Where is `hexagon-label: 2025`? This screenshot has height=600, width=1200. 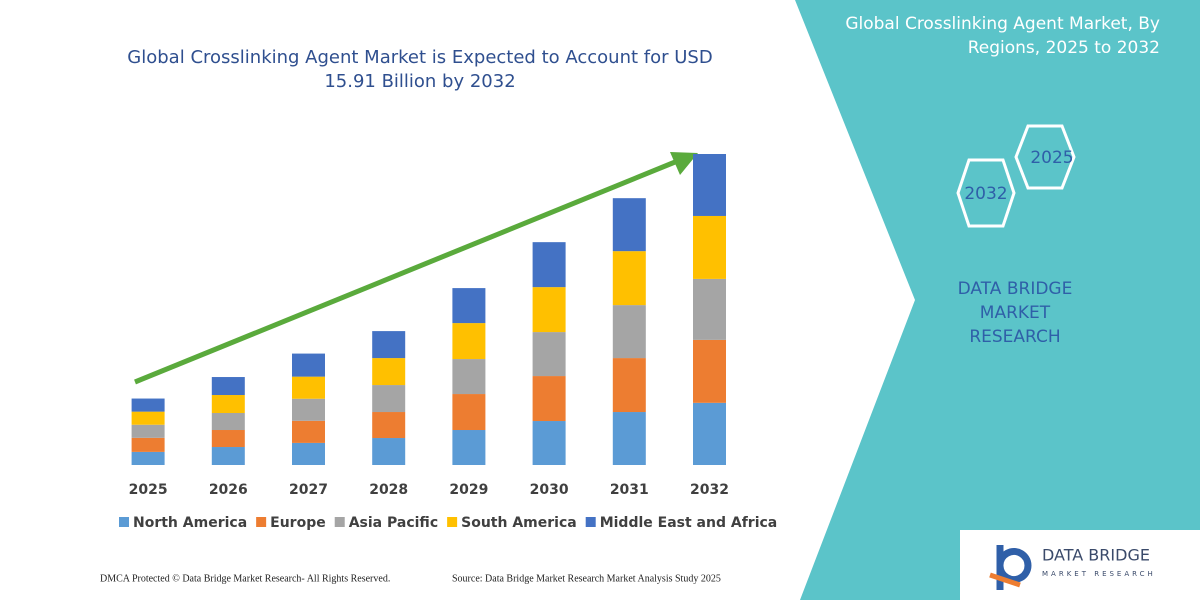 hexagon-label: 2025 is located at coordinates (1051, 158).